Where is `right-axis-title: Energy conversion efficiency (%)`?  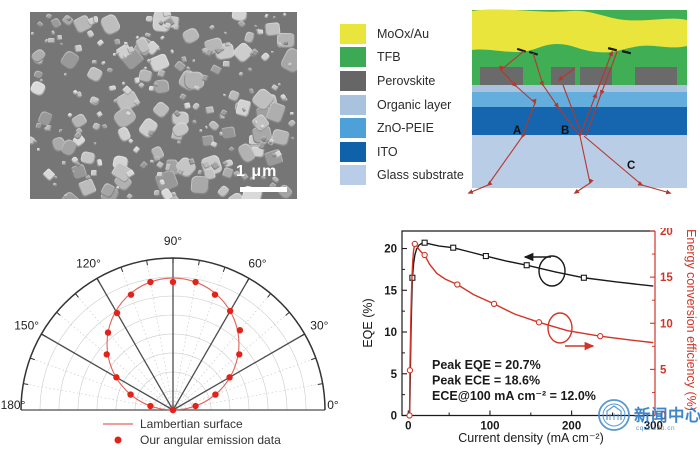 right-axis-title: Energy conversion efficiency (%) is located at coordinates (691, 320).